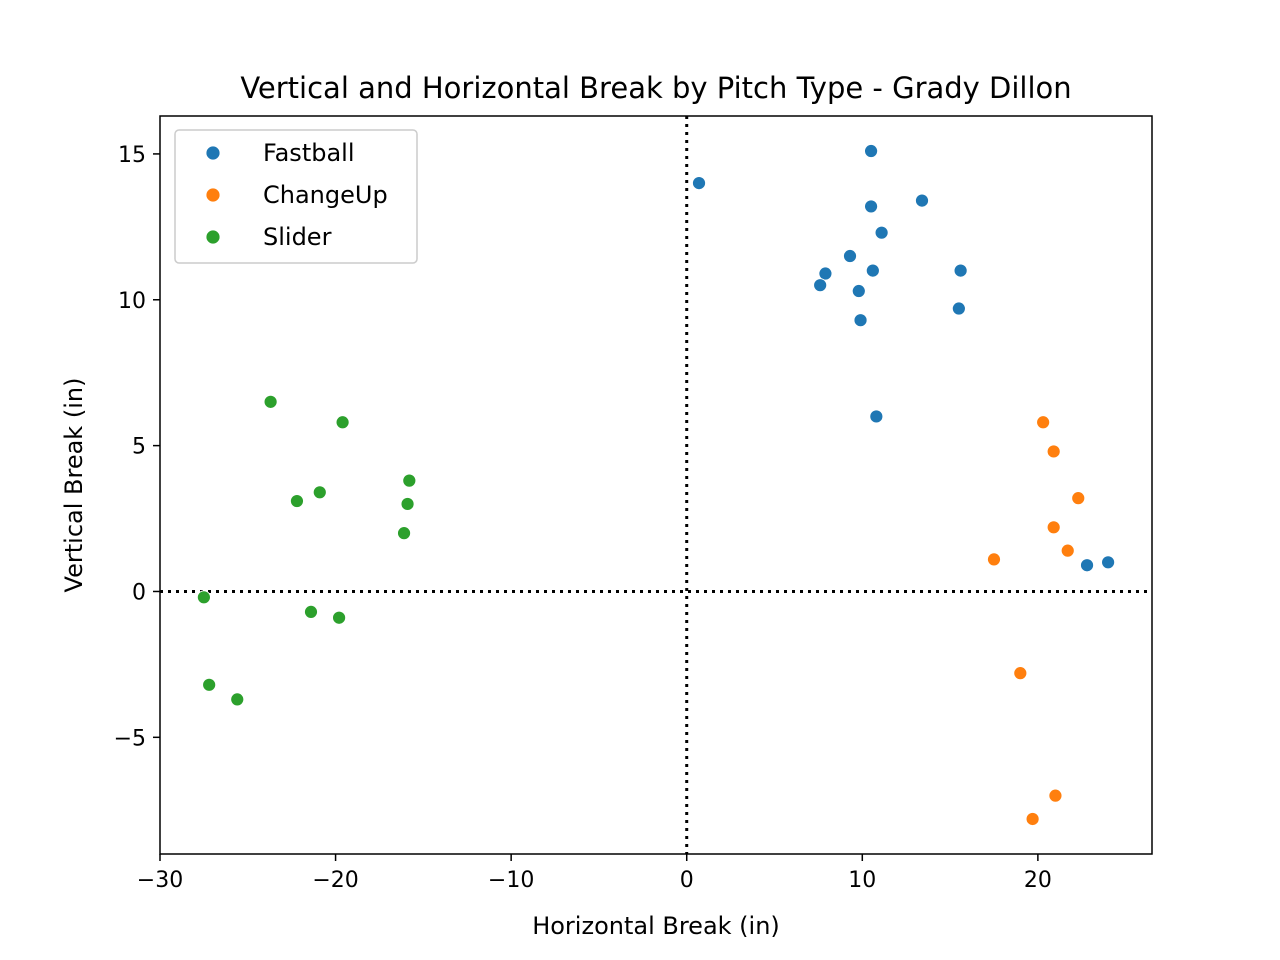 The width and height of the screenshot is (1280, 960). Describe the element at coordinates (213, 153) in the screenshot. I see `legend-marker-fastball` at that location.